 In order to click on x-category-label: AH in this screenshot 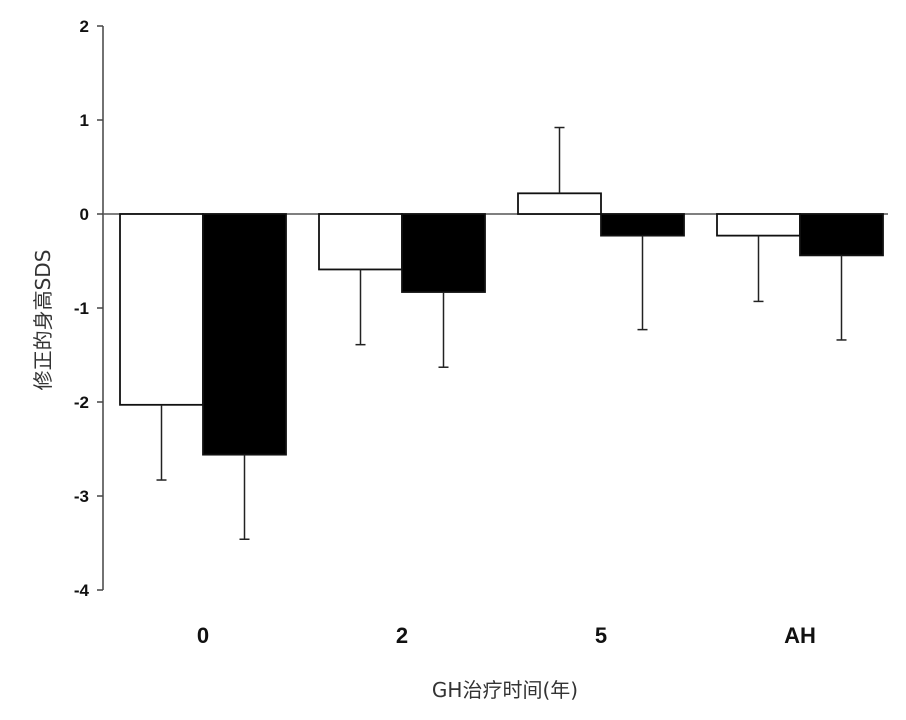, I will do `click(800, 635)`.